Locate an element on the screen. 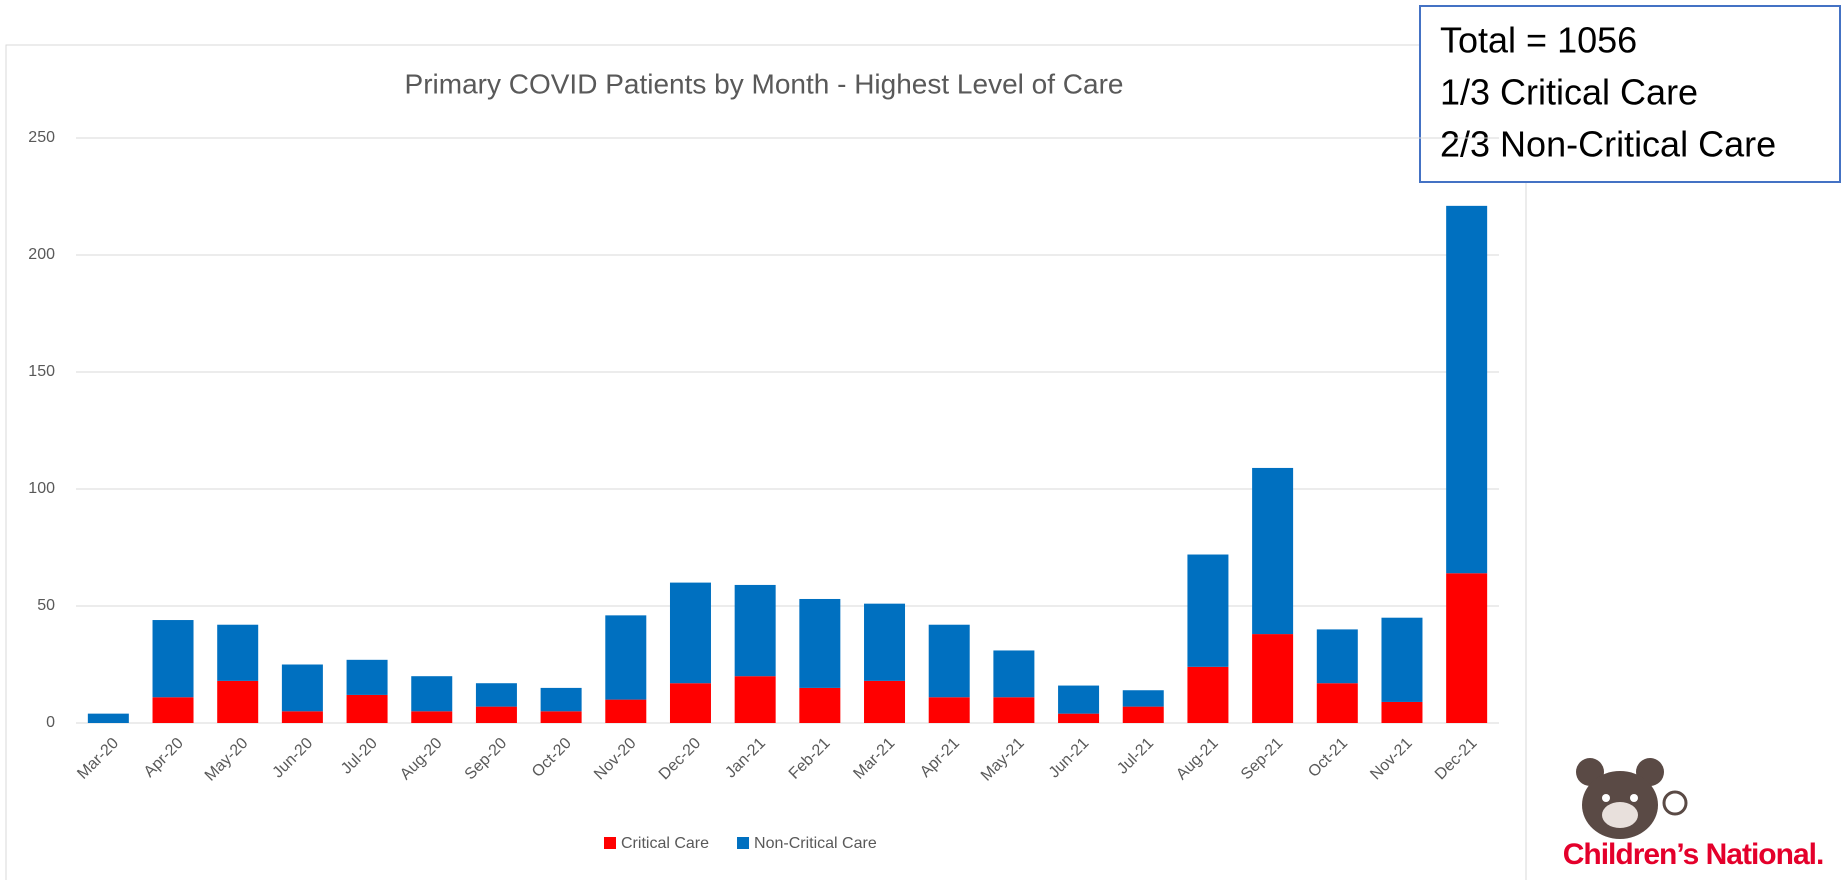  y-tick-label: 100 is located at coordinates (41, 488).